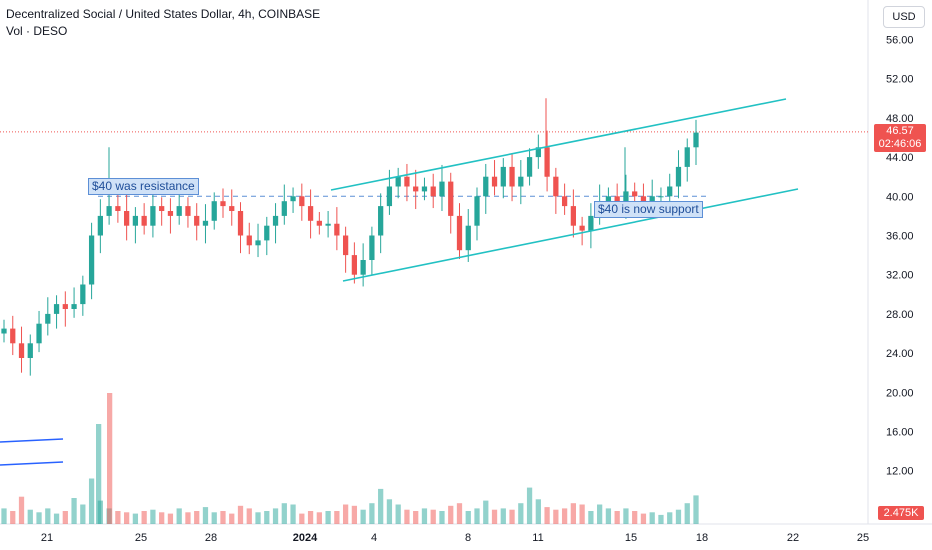 The height and width of the screenshot is (550, 932). I want to click on bar-countdown: 02:46:06, so click(900, 144).